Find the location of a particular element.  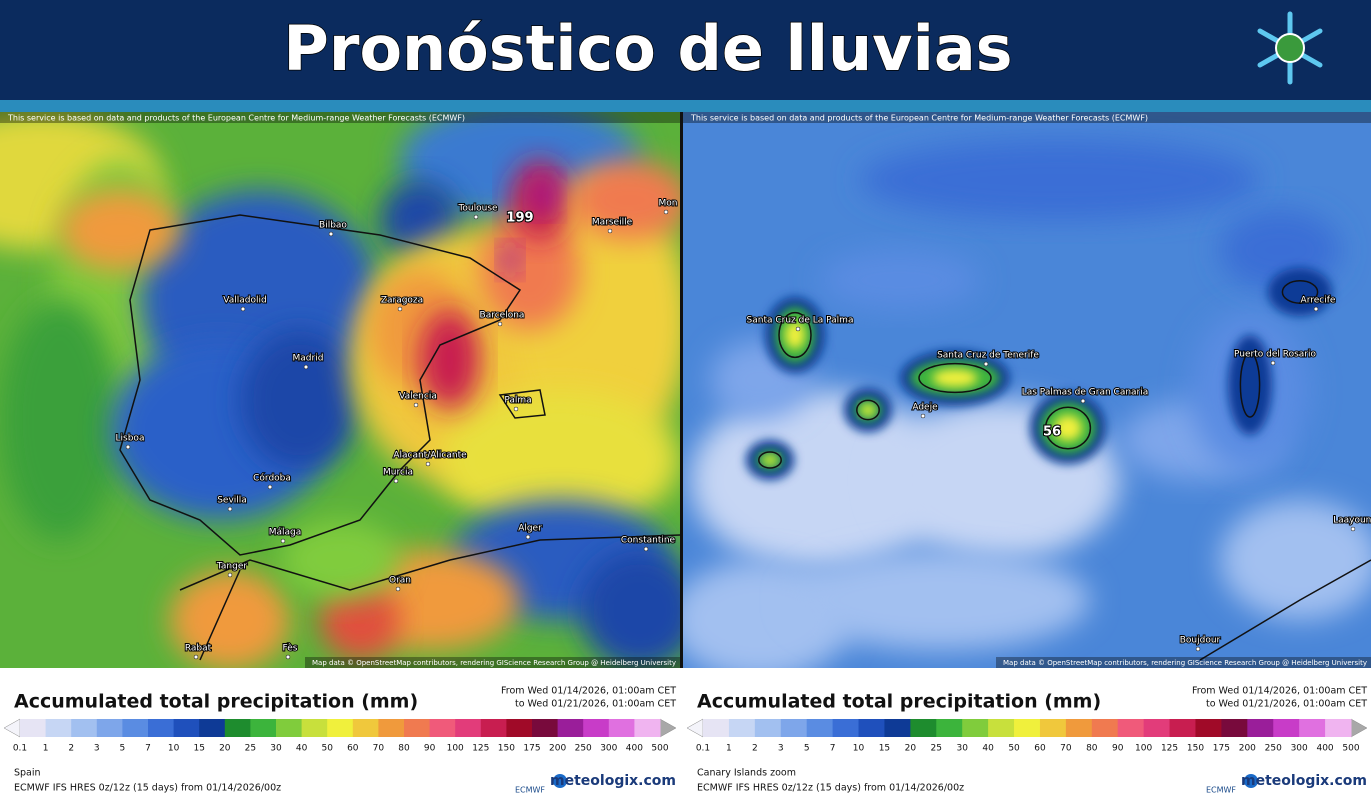

legend-tick: 400 is located at coordinates (634, 749).